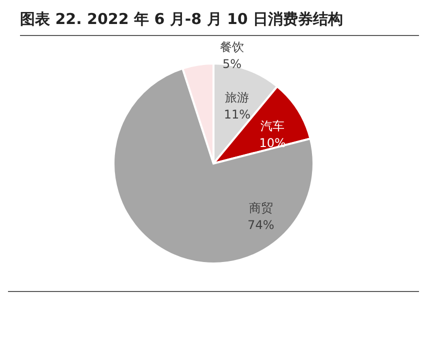 This screenshot has height=349, width=427. Describe the element at coordinates (219, 23) in the screenshot. I see `chart-title: 图表 22. 2022 年 6 月-8 月 10 日消费券结构` at that location.